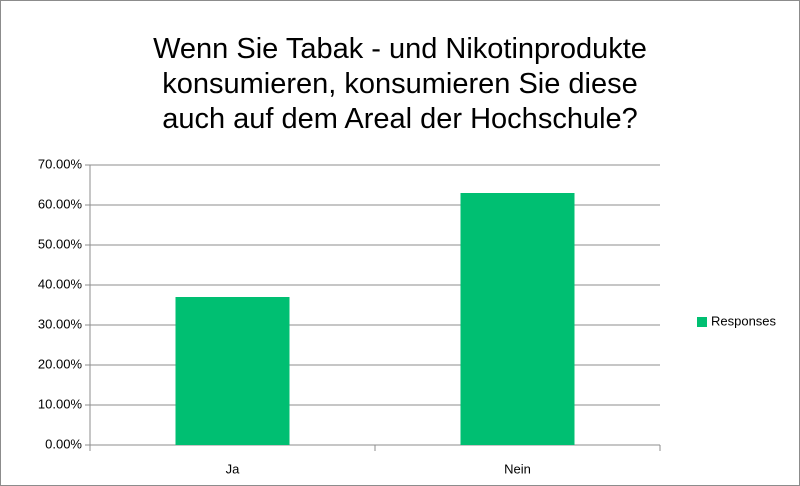  Describe the element at coordinates (60, 203) in the screenshot. I see `y-tick-label: 60.00%` at that location.